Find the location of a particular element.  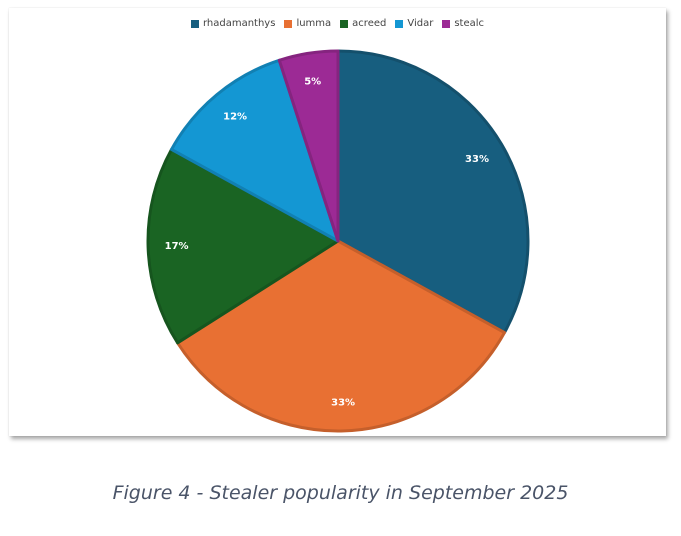

chart-legend: rhadamanthys lumma acreed Vidar stealc is located at coordinates (337, 23).